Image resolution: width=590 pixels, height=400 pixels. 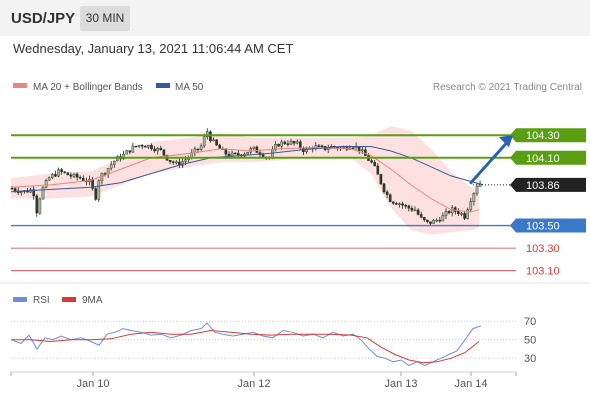 What do you see at coordinates (543, 136) in the screenshot?
I see `level-label-104-30: 104.30` at bounding box center [543, 136].